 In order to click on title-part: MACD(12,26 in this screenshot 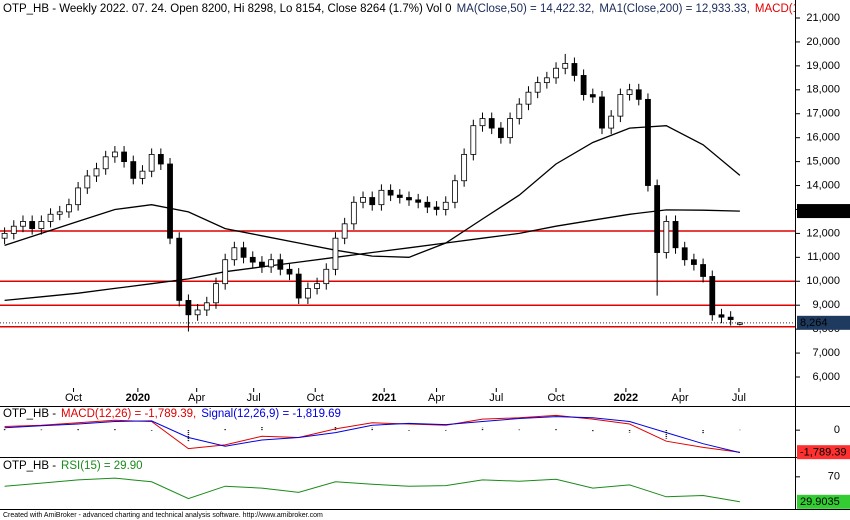, I will do `click(788, 9)`.